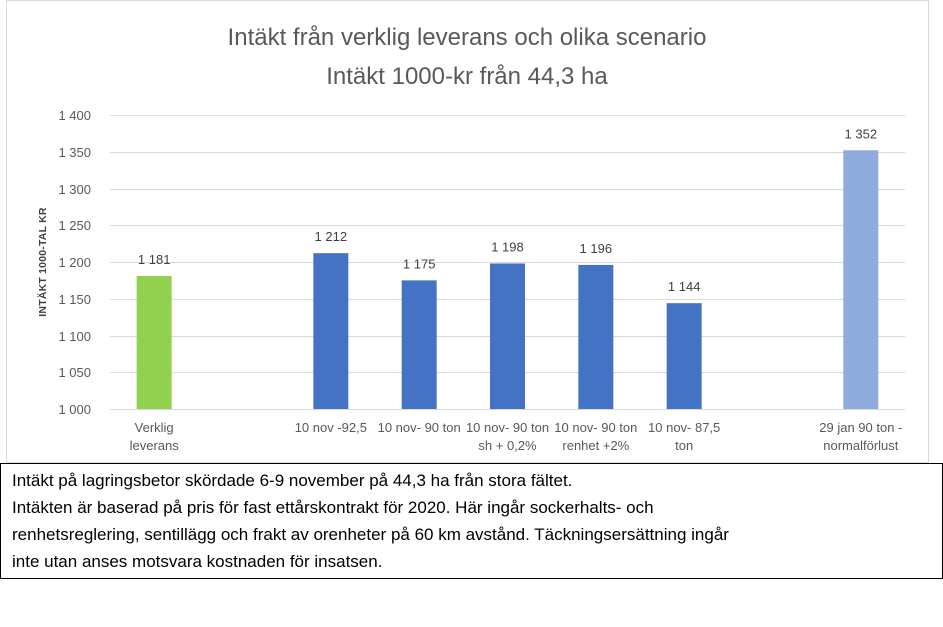  Describe the element at coordinates (74, 336) in the screenshot. I see `y-tick-label: 1 100` at that location.